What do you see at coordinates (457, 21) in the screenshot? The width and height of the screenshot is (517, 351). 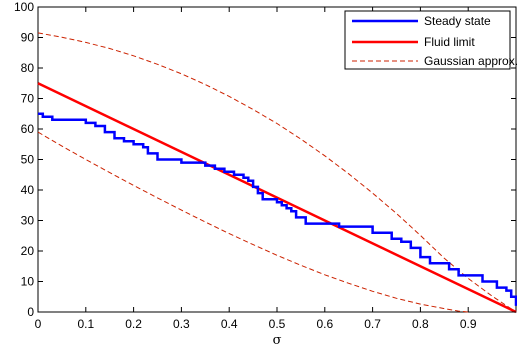 I see `legend-label-steady-state: Steady state` at bounding box center [457, 21].